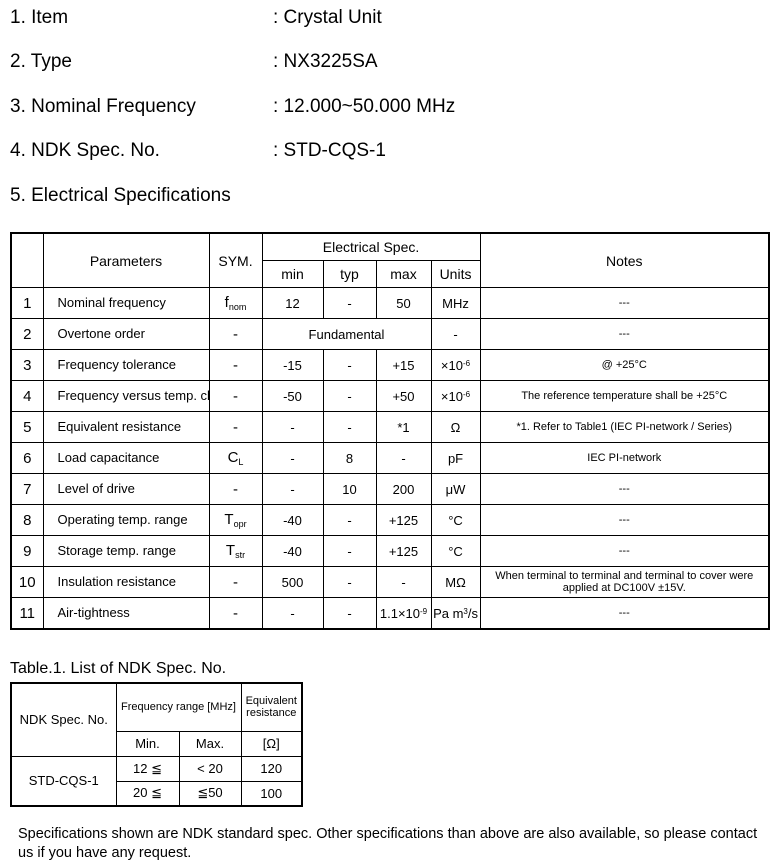 The height and width of the screenshot is (864, 775). What do you see at coordinates (364, 106) in the screenshot?
I see `frequency-value: : 12.000~50.000 MHz` at bounding box center [364, 106].